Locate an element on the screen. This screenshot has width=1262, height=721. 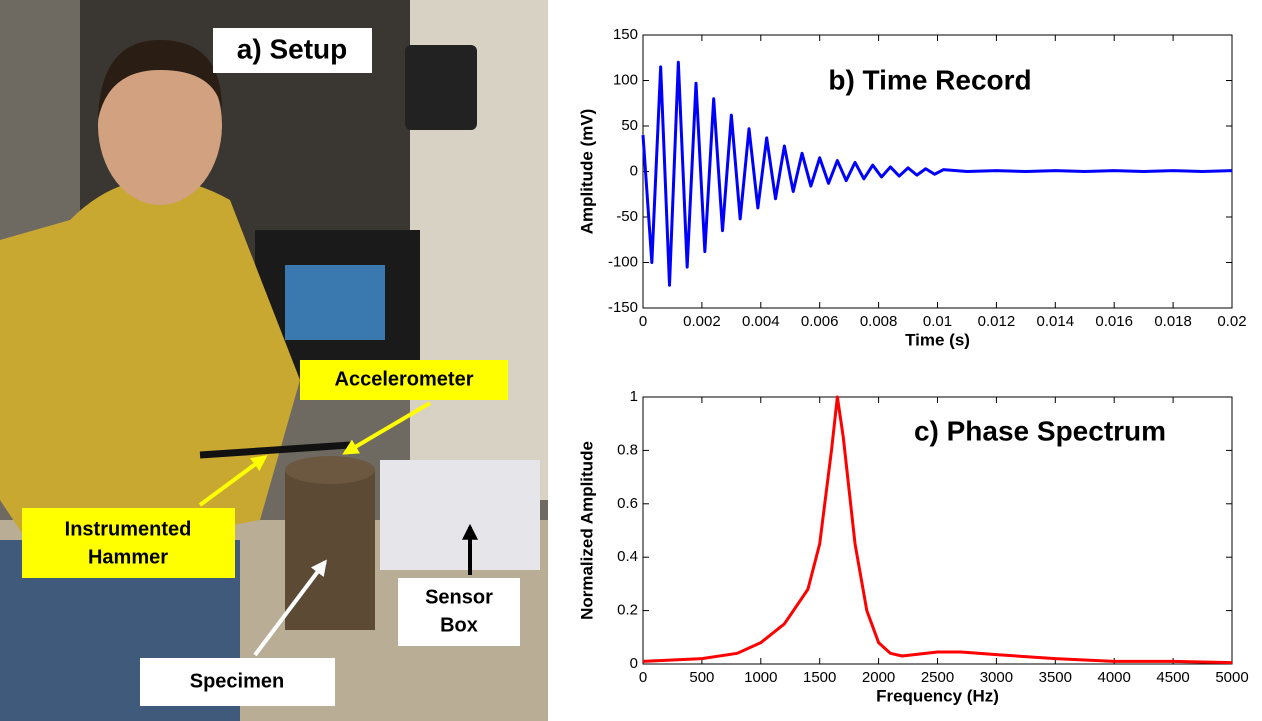
y-tick-label: -150 is located at coordinates (623, 307).